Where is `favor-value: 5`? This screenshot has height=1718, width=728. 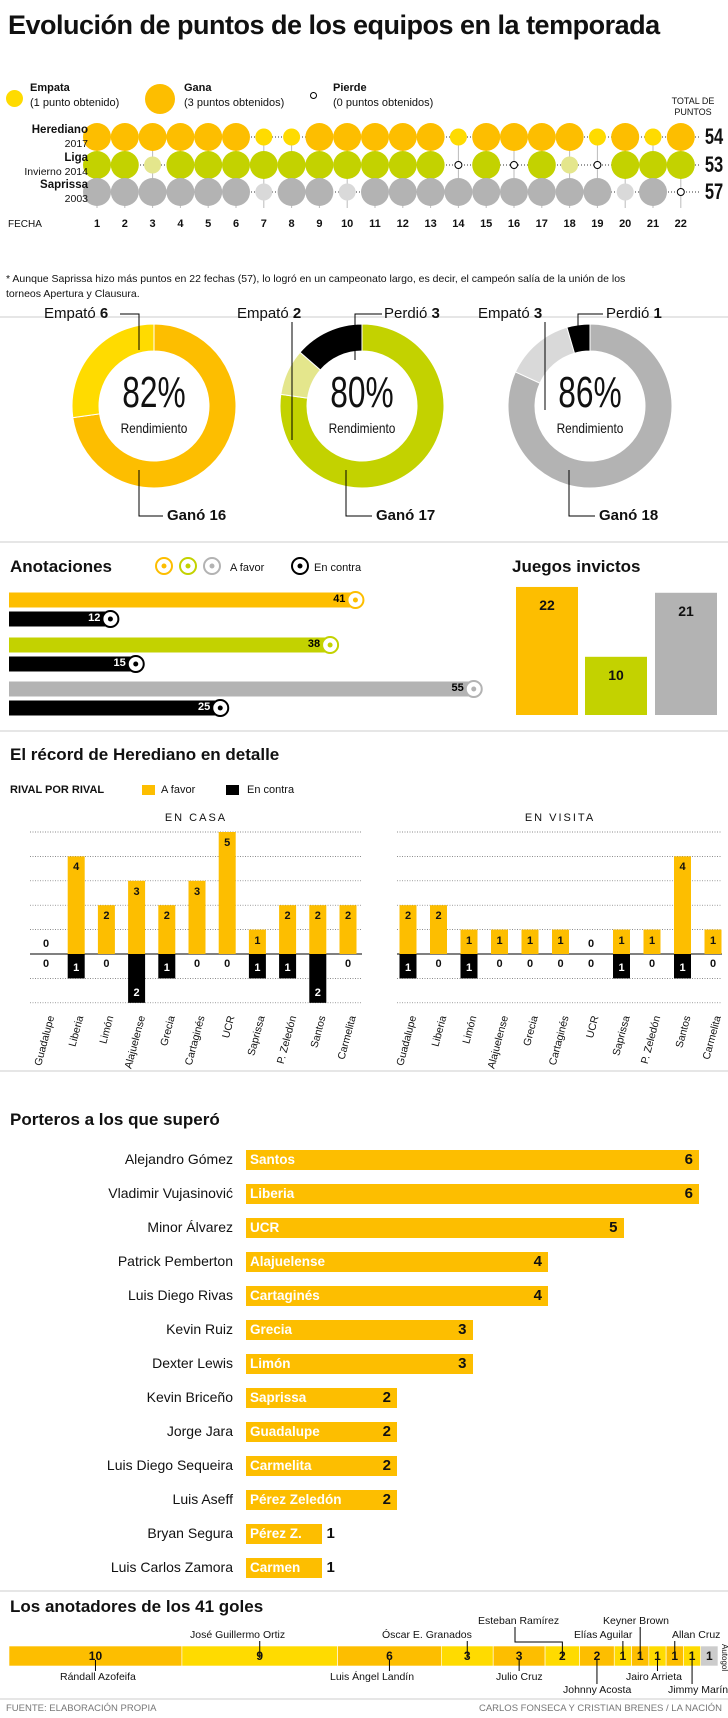 favor-value: 5 is located at coordinates (227, 843).